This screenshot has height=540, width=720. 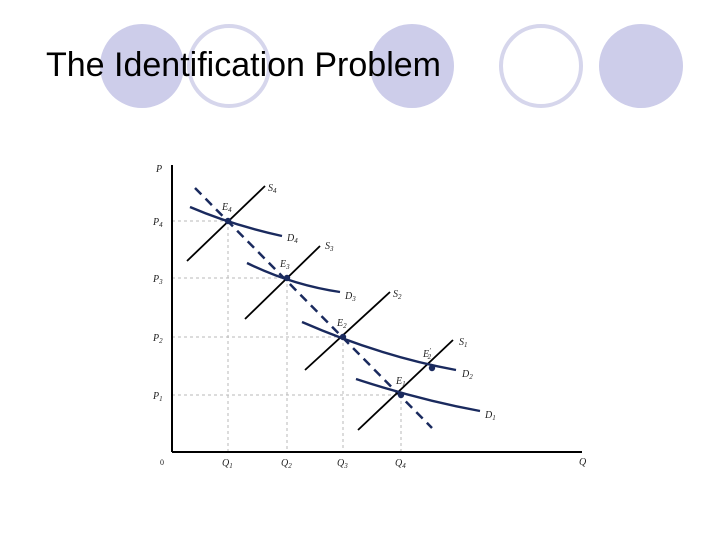 What do you see at coordinates (427, 354) in the screenshot?
I see `equilibrium-label-e2-prime: E′ 2` at bounding box center [427, 354].